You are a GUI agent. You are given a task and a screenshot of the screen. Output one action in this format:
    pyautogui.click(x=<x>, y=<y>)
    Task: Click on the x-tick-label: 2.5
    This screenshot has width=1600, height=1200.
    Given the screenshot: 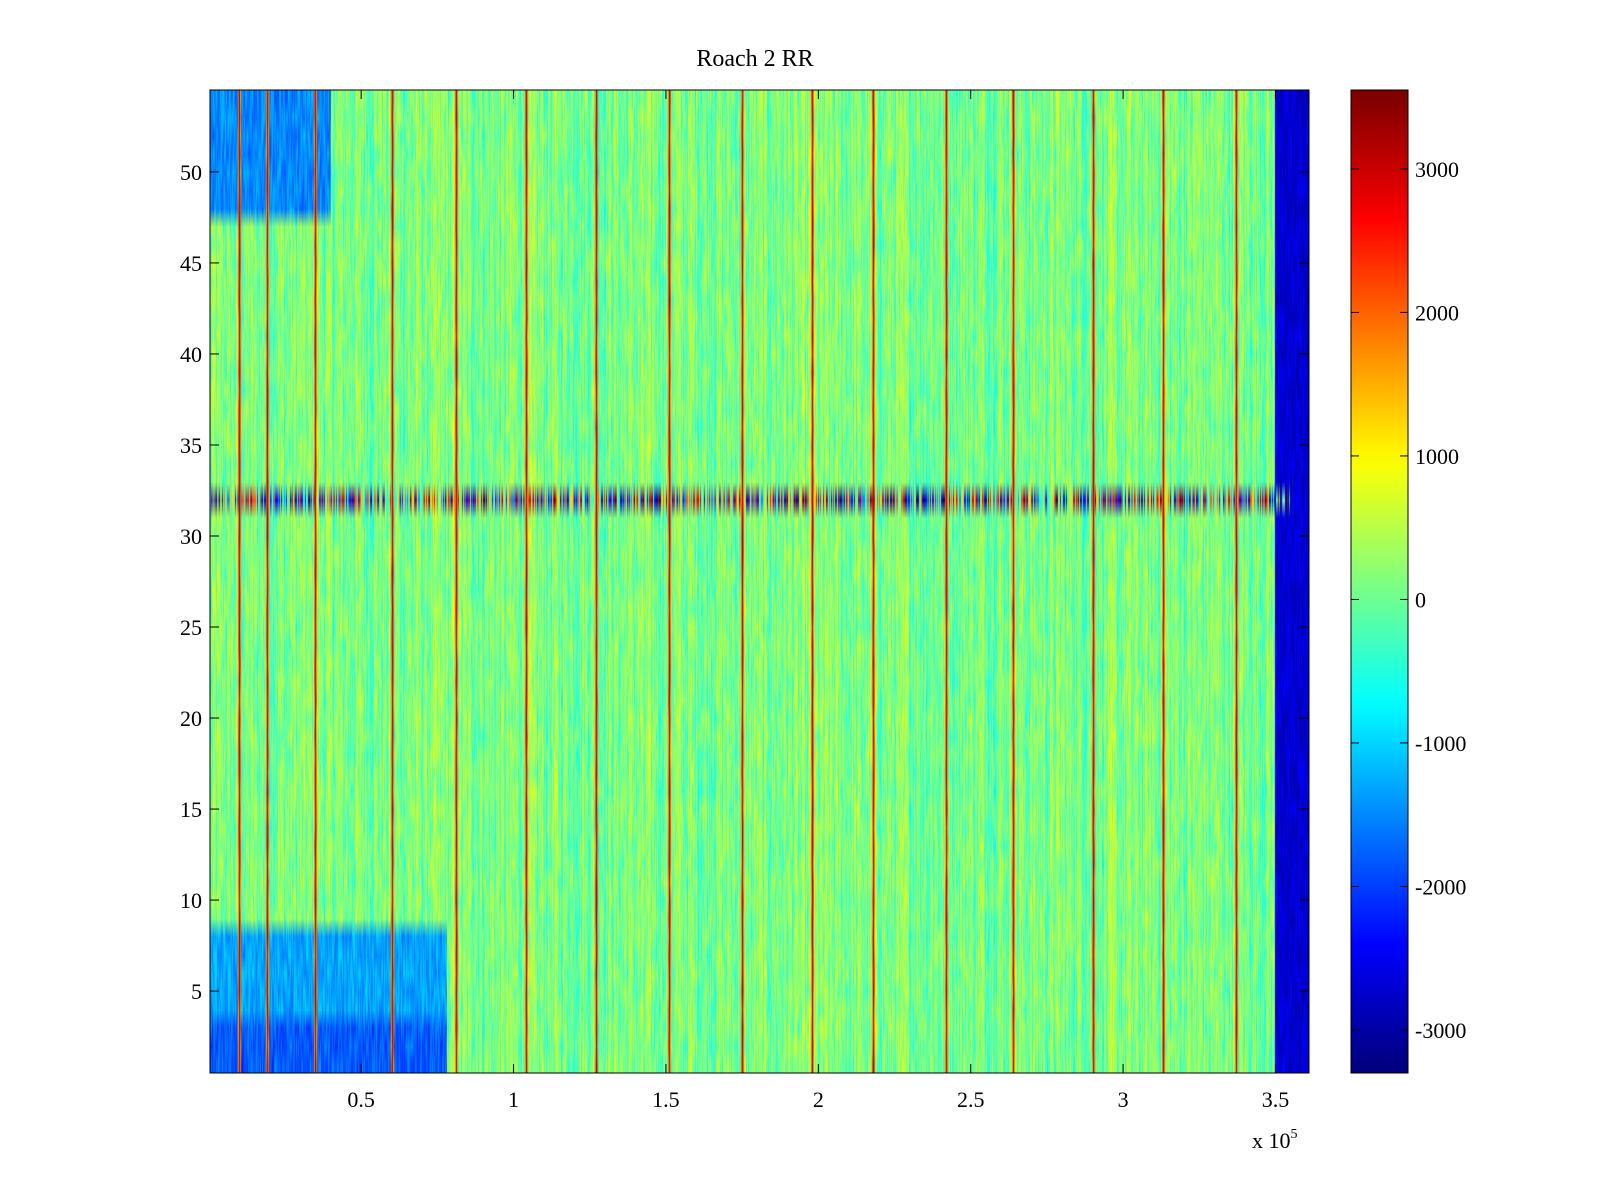 What is the action you would take?
    pyautogui.click(x=971, y=1099)
    